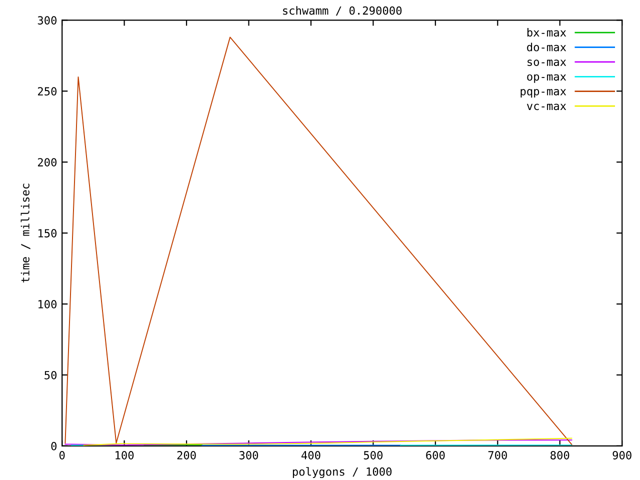  I want to click on y-tick-label: 100, so click(47, 304).